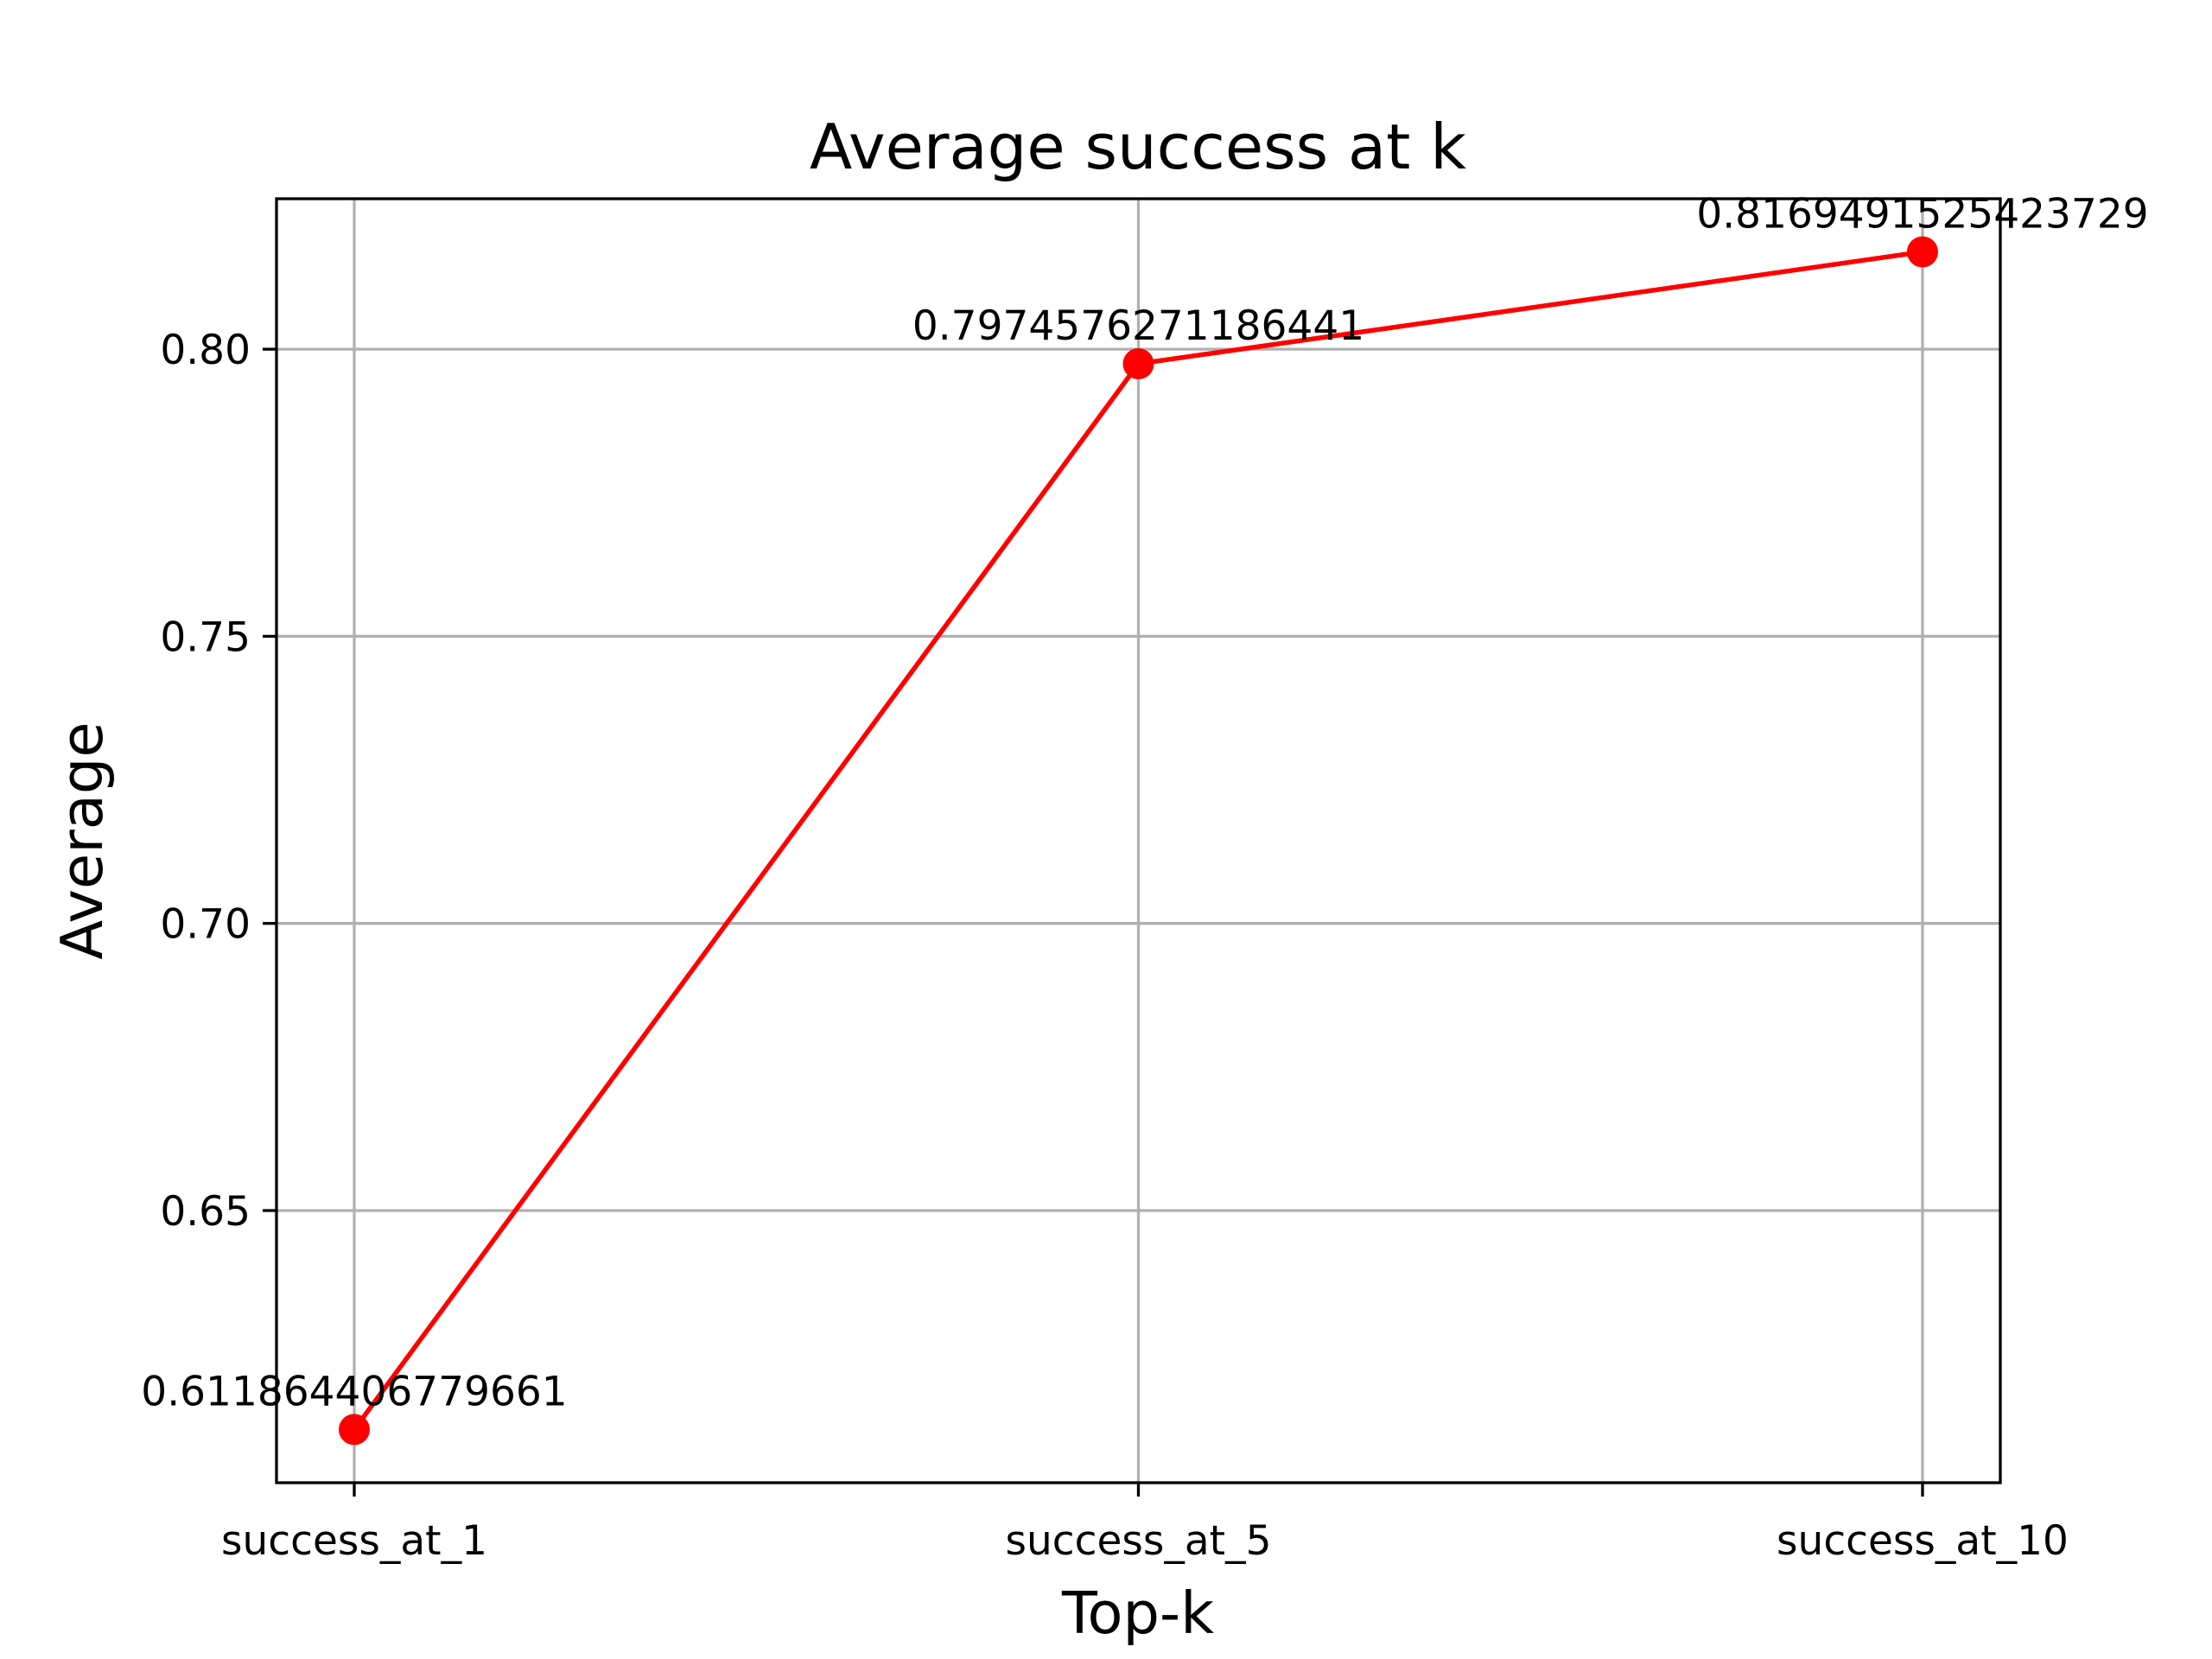  Describe the element at coordinates (82, 840) in the screenshot. I see `y-axis-label: Average` at that location.